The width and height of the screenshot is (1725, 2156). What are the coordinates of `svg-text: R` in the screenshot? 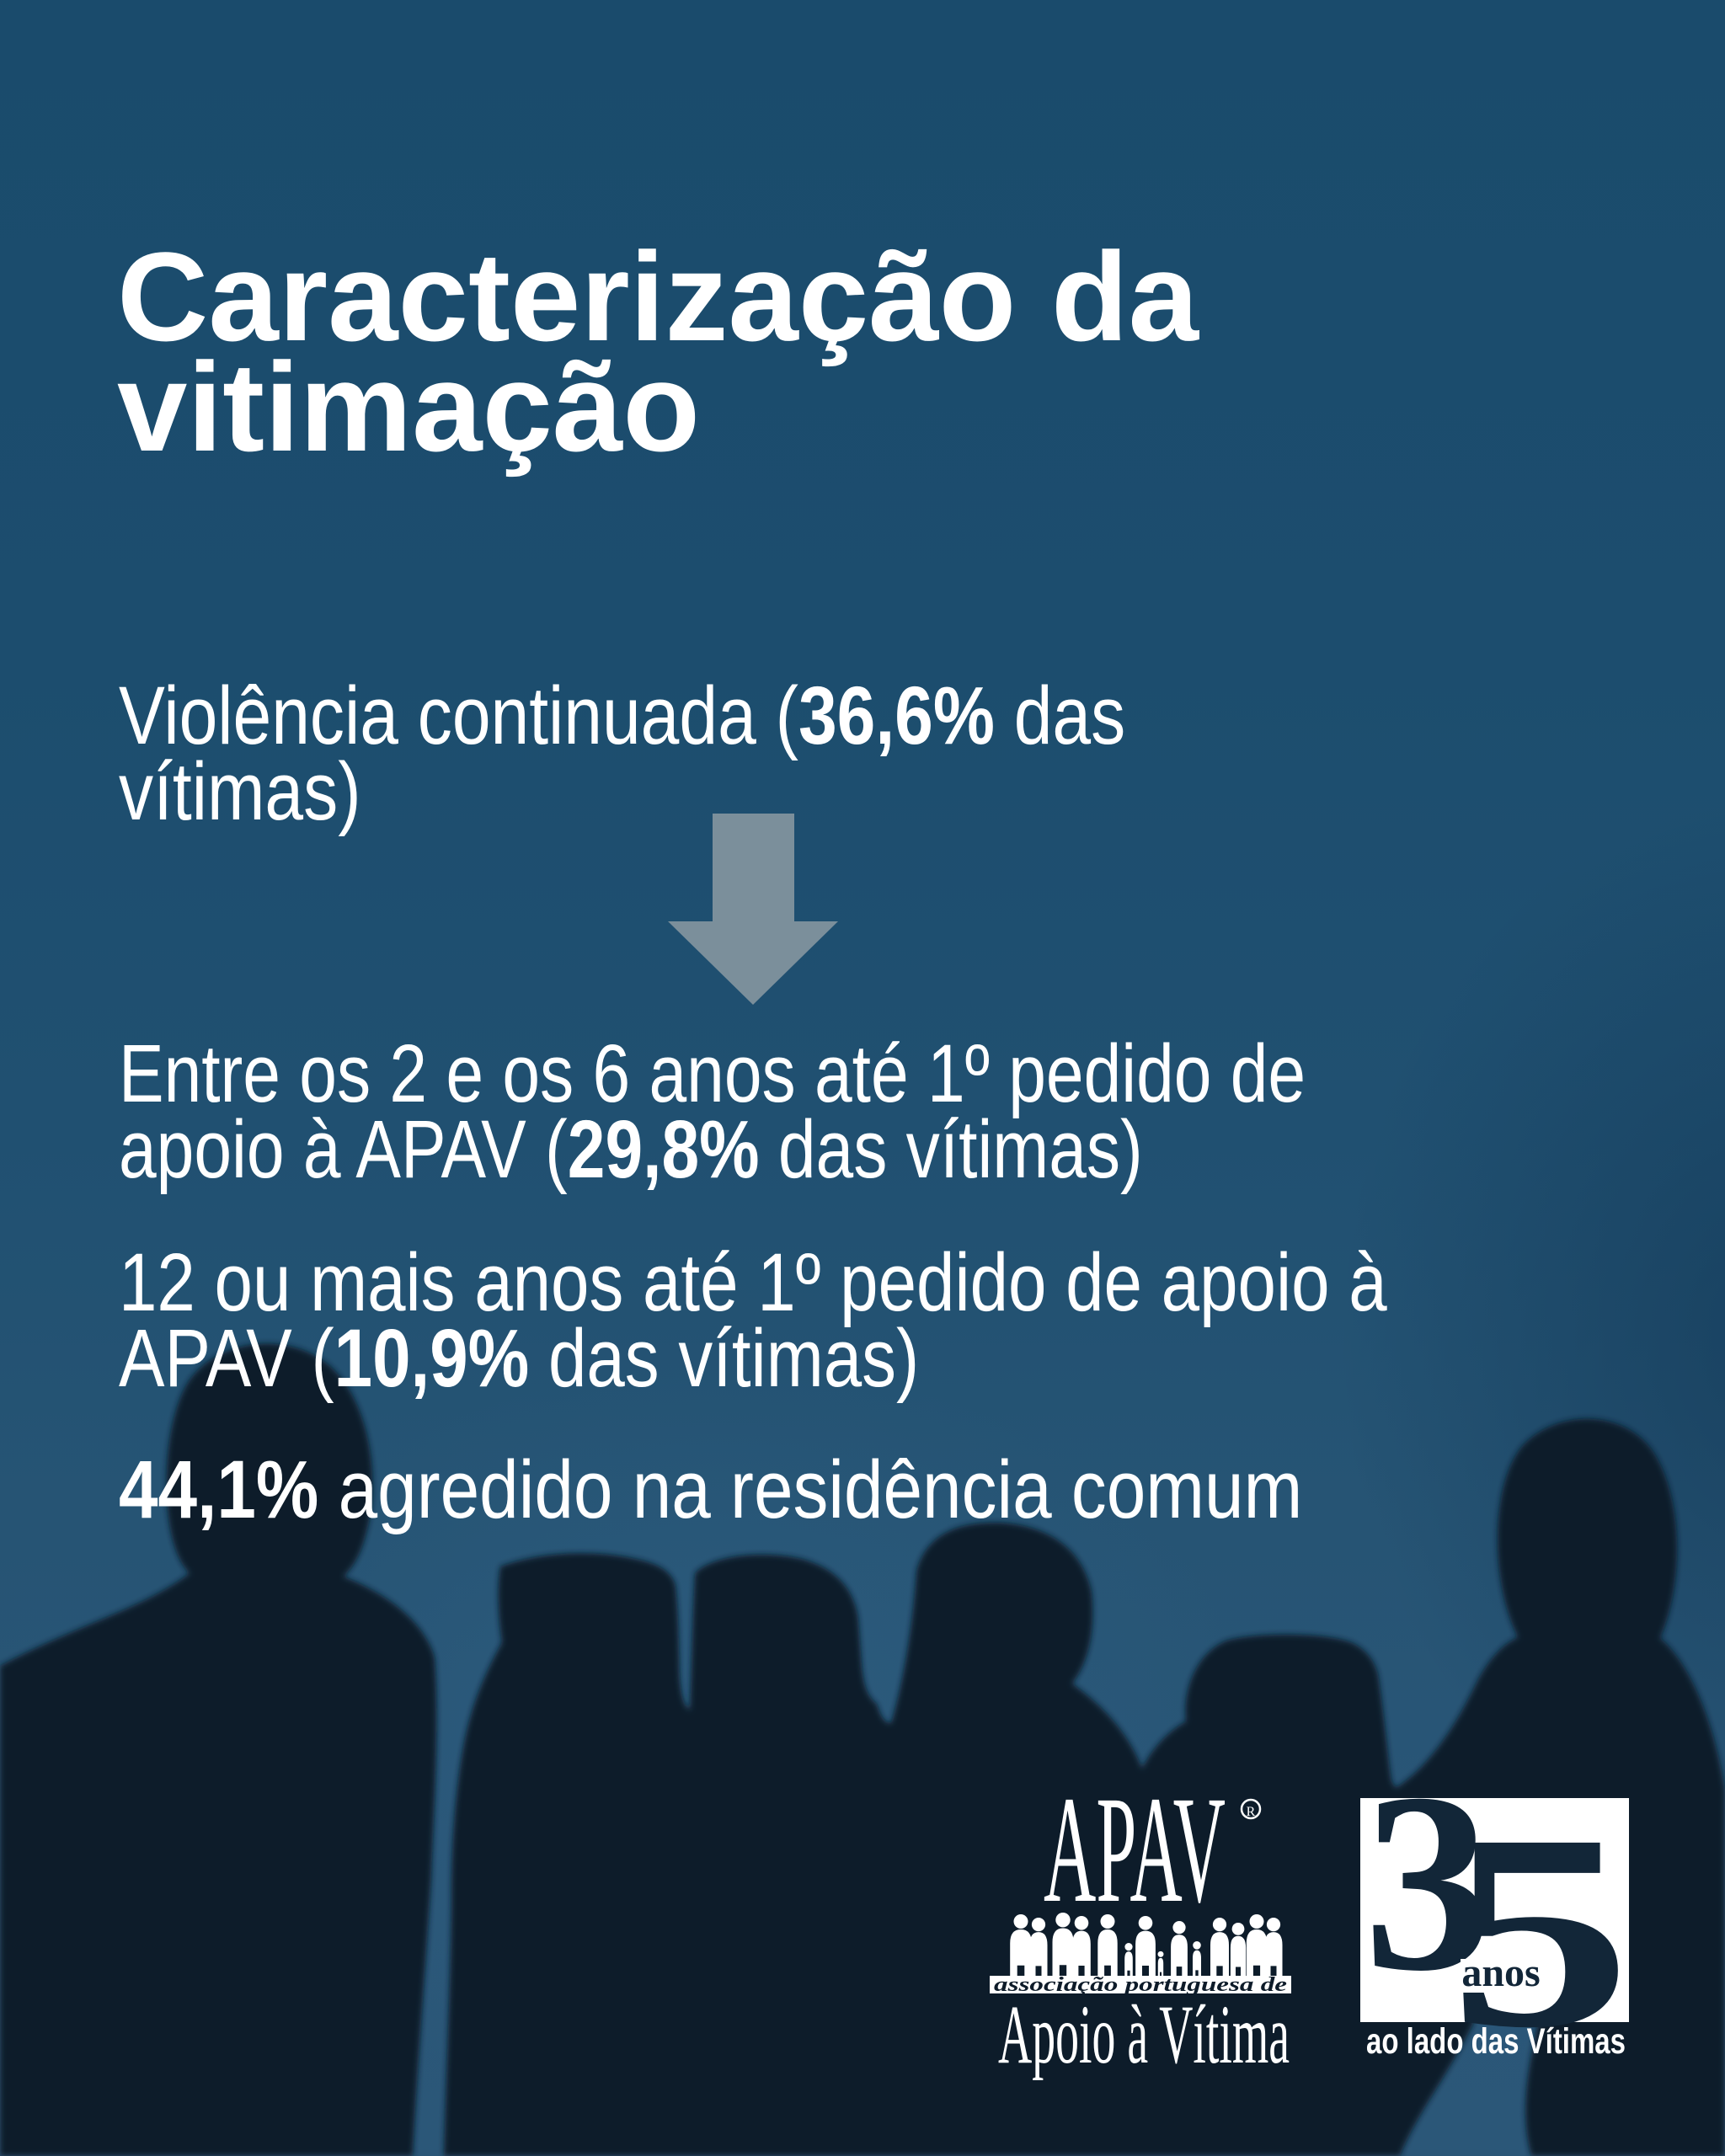 It's located at (1251, 1812).